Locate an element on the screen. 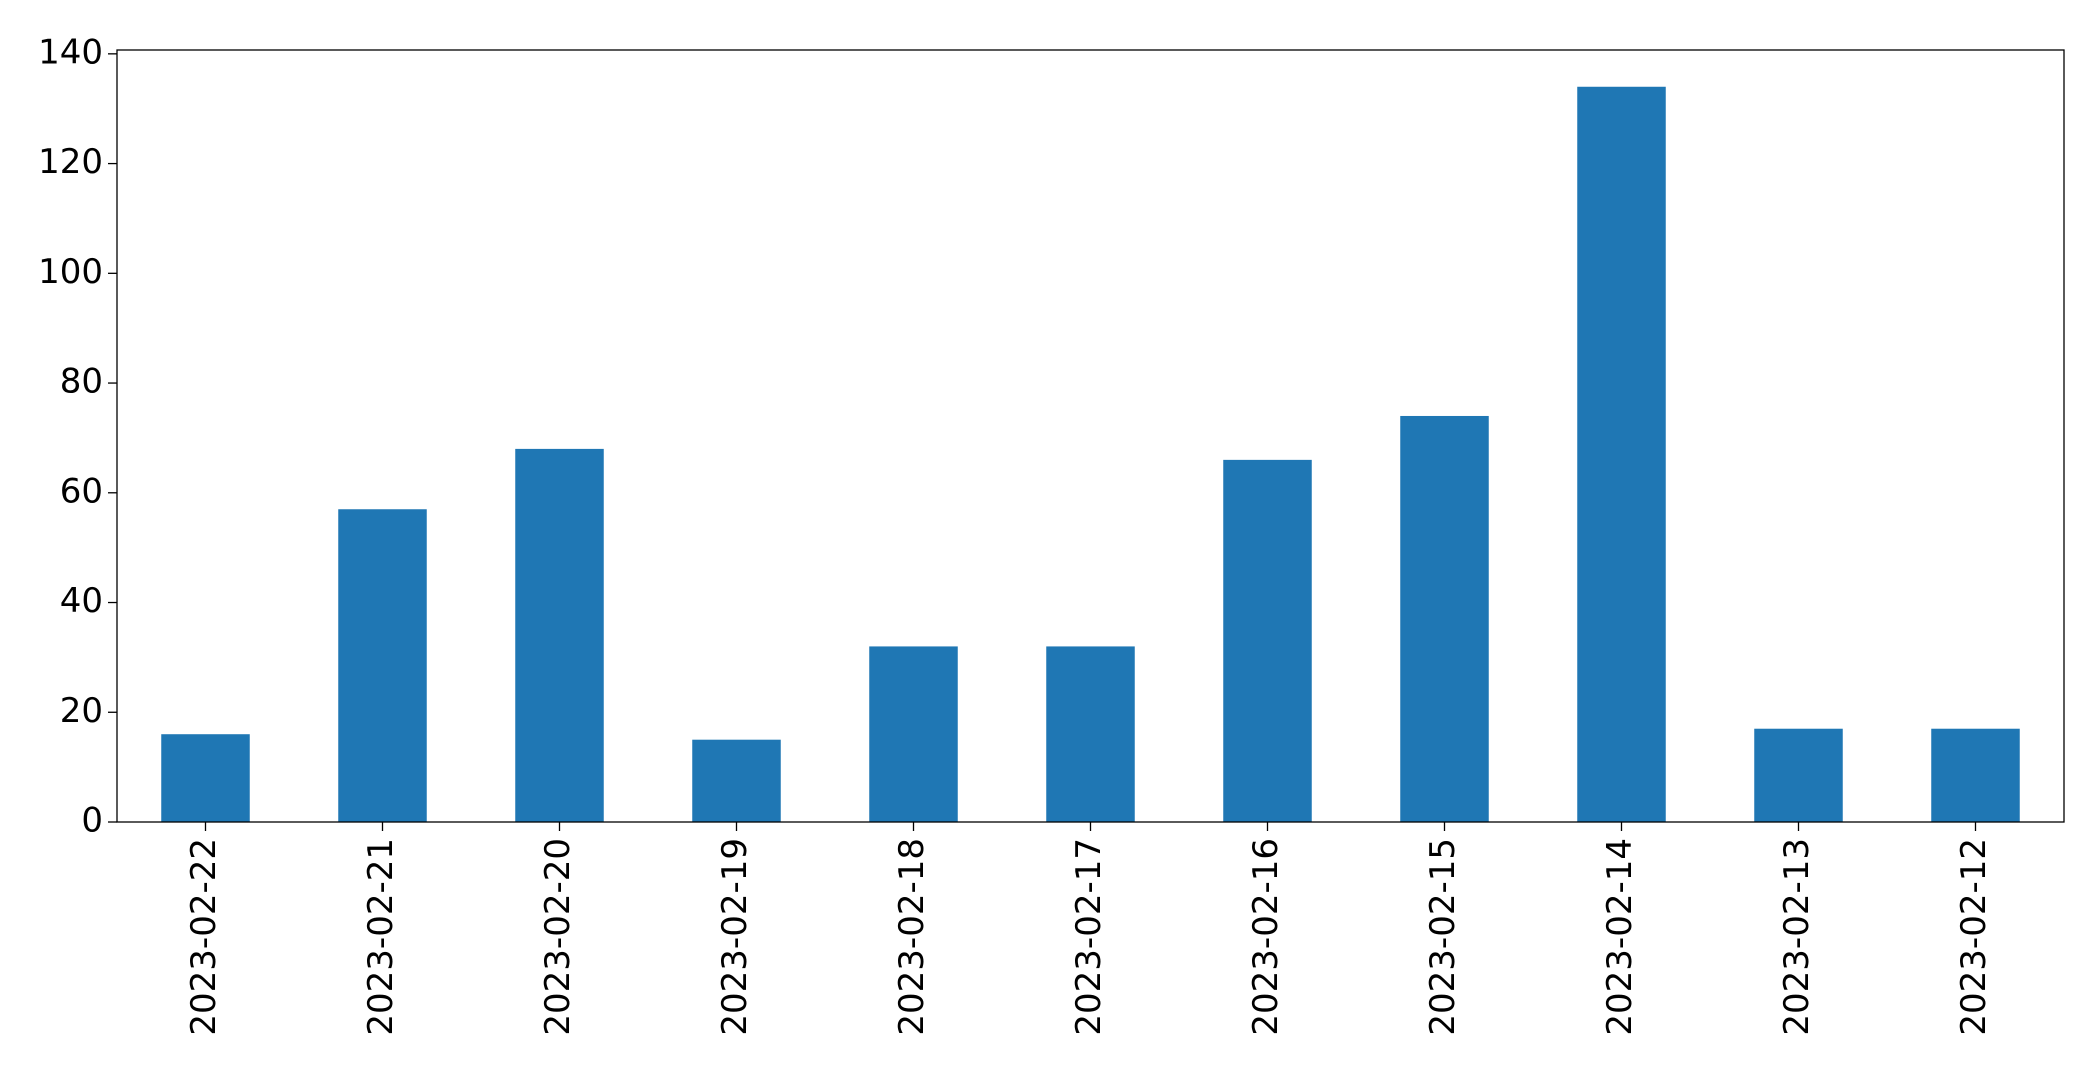 The width and height of the screenshot is (2093, 1071). x-tick-label: 2023-02-12 is located at coordinates (1974, 937).